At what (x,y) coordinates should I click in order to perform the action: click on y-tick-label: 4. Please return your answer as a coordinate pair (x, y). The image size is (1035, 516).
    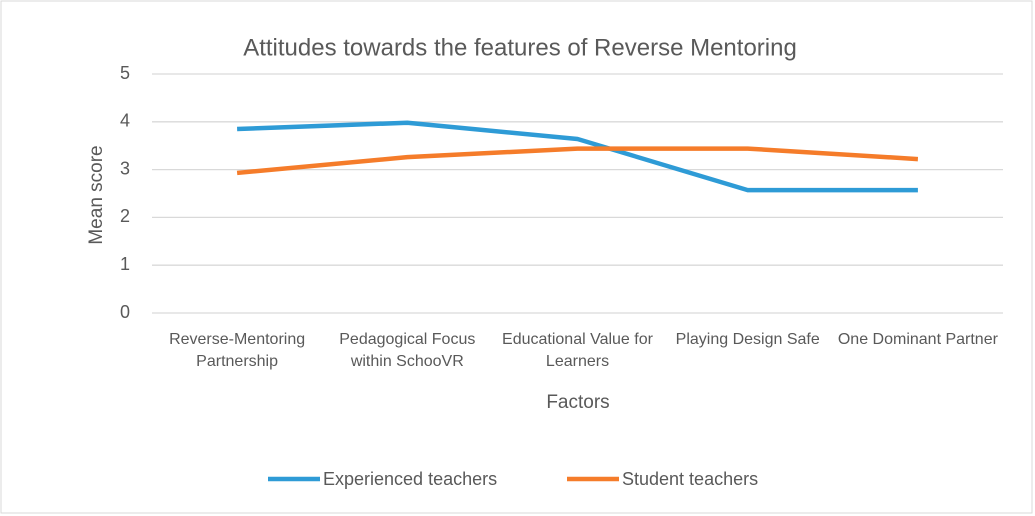
    Looking at the image, I should click on (125, 121).